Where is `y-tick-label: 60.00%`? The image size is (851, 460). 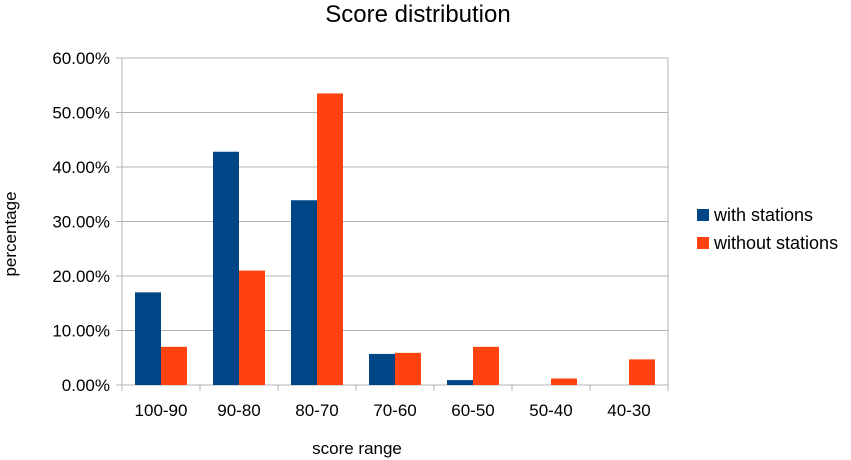
y-tick-label: 60.00% is located at coordinates (81, 58).